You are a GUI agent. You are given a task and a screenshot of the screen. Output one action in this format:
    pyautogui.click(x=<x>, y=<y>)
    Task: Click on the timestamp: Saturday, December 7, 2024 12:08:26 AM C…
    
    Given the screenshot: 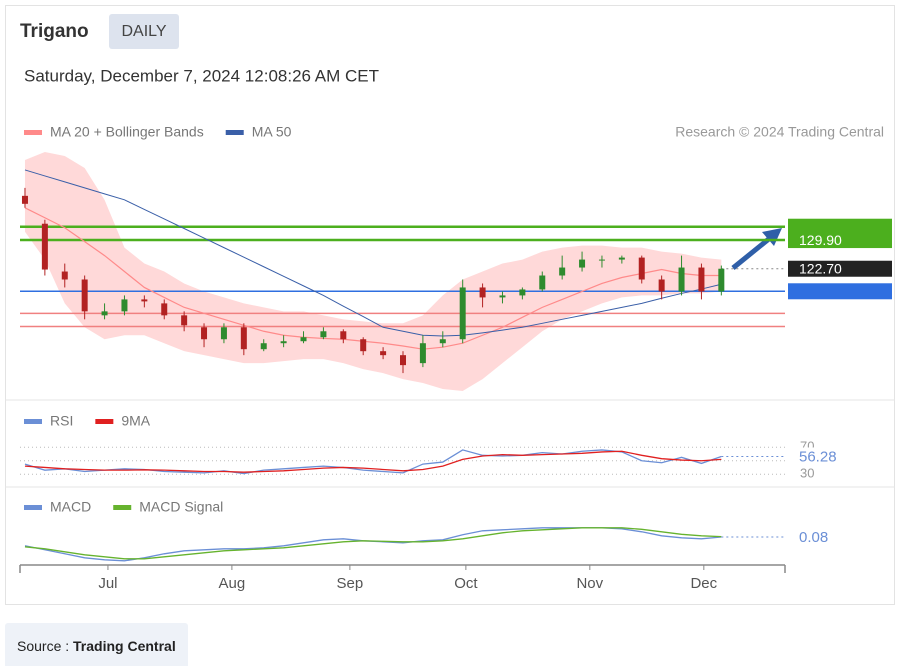 What is the action you would take?
    pyautogui.click(x=201, y=75)
    